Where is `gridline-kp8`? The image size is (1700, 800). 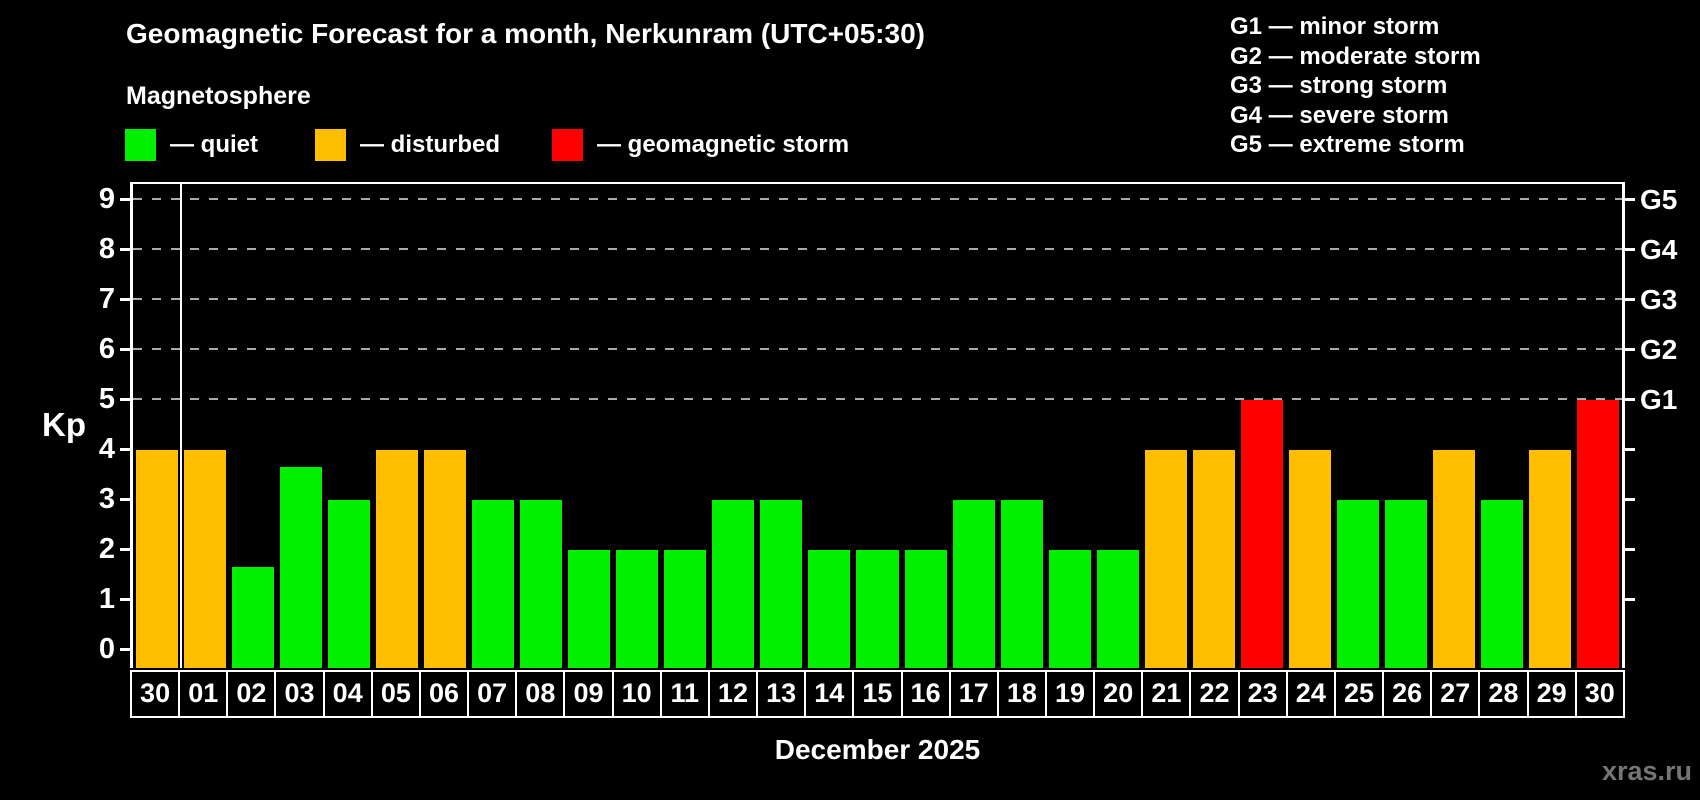
gridline-kp8 is located at coordinates (877, 249).